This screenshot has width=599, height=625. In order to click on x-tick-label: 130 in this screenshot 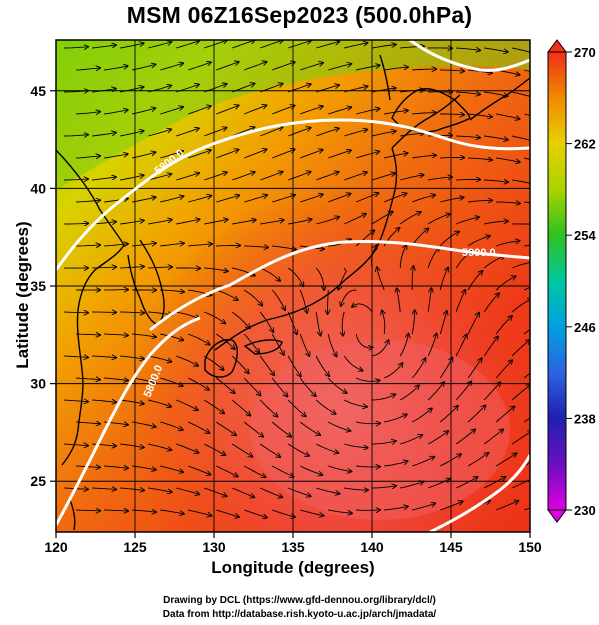, I will do `click(214, 547)`.